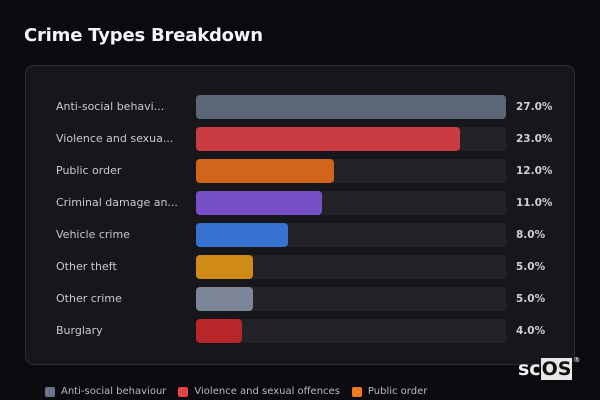 The image size is (600, 400). Describe the element at coordinates (534, 171) in the screenshot. I see `bar-value: 12.0%` at that location.